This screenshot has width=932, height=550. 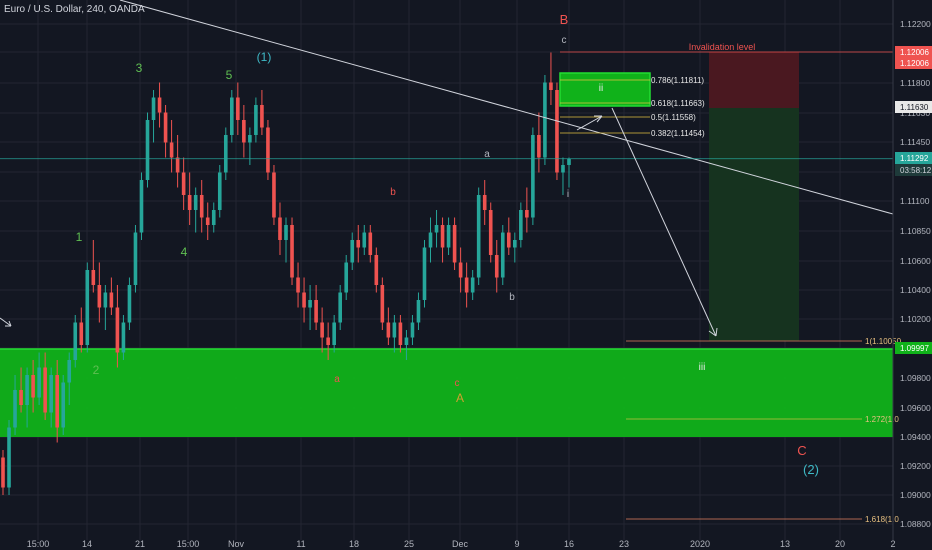 I want to click on wave-label: b, so click(x=512, y=297).